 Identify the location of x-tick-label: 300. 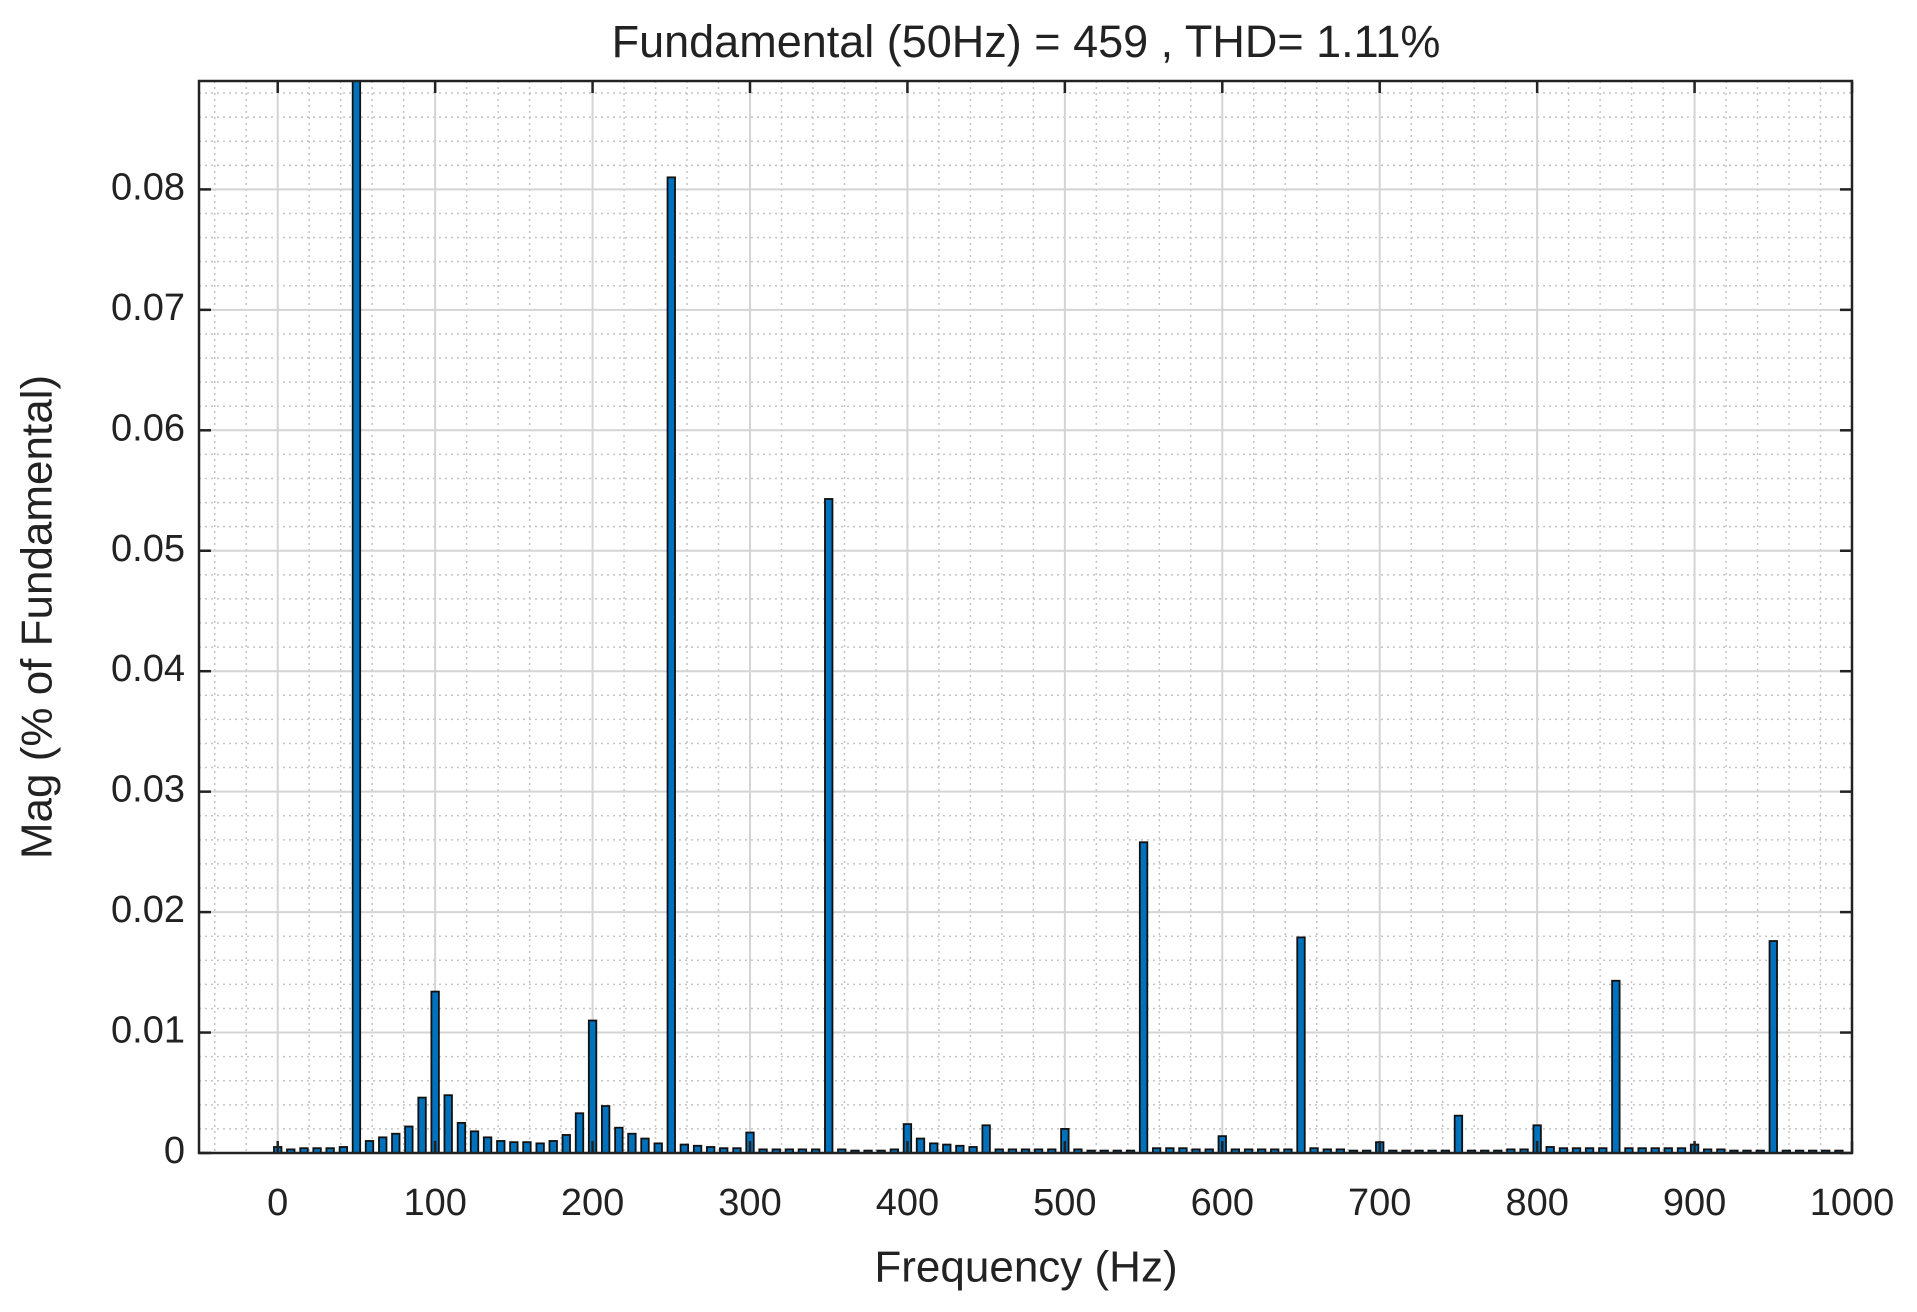
(749, 1203).